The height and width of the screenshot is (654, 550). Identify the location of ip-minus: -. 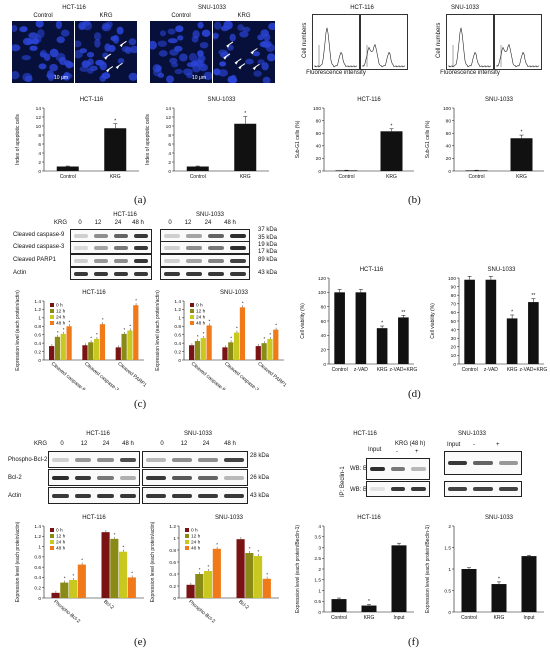
(474, 445).